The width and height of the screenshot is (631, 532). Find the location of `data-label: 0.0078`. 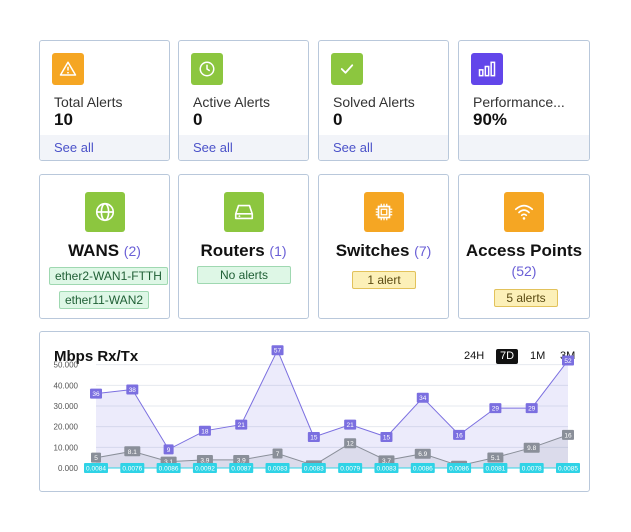

data-label: 0.0078 is located at coordinates (532, 469).